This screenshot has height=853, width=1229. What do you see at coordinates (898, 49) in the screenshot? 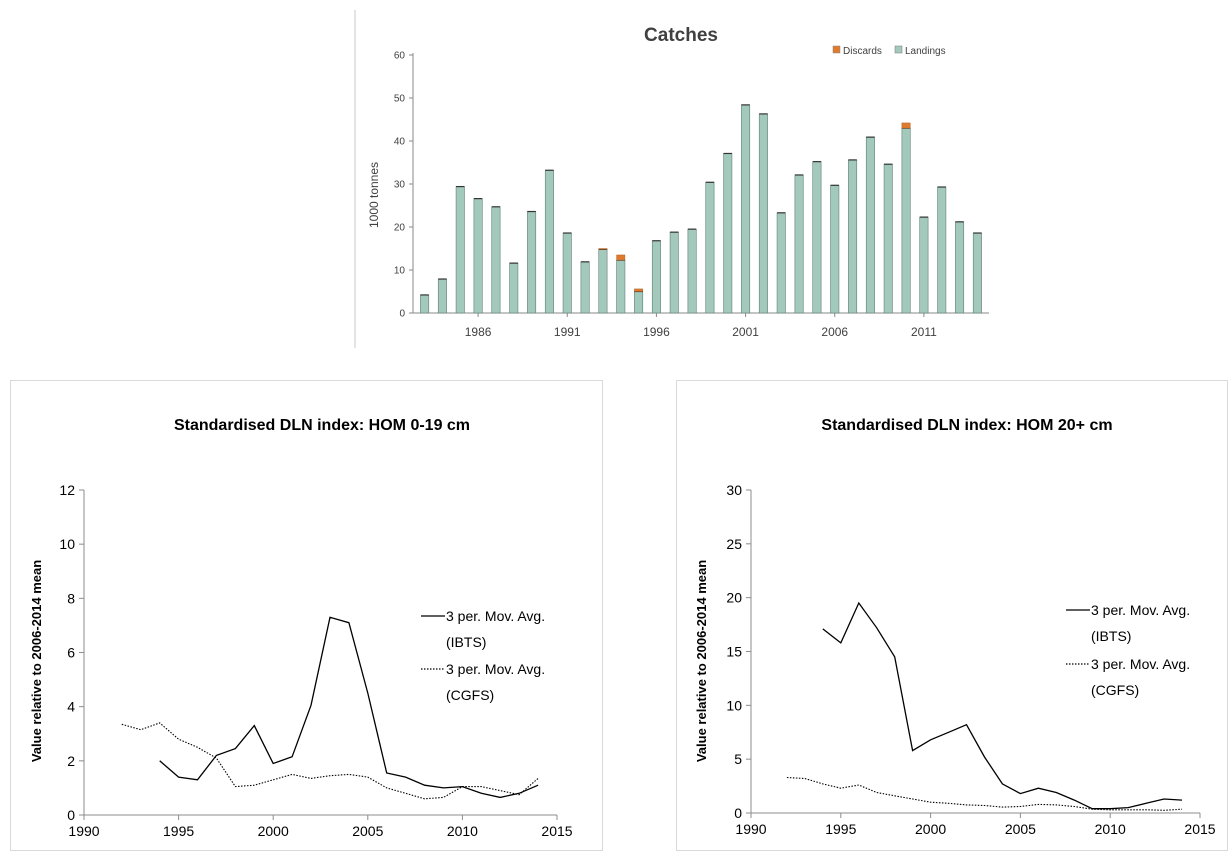
I see `legend-swatch-landings` at bounding box center [898, 49].